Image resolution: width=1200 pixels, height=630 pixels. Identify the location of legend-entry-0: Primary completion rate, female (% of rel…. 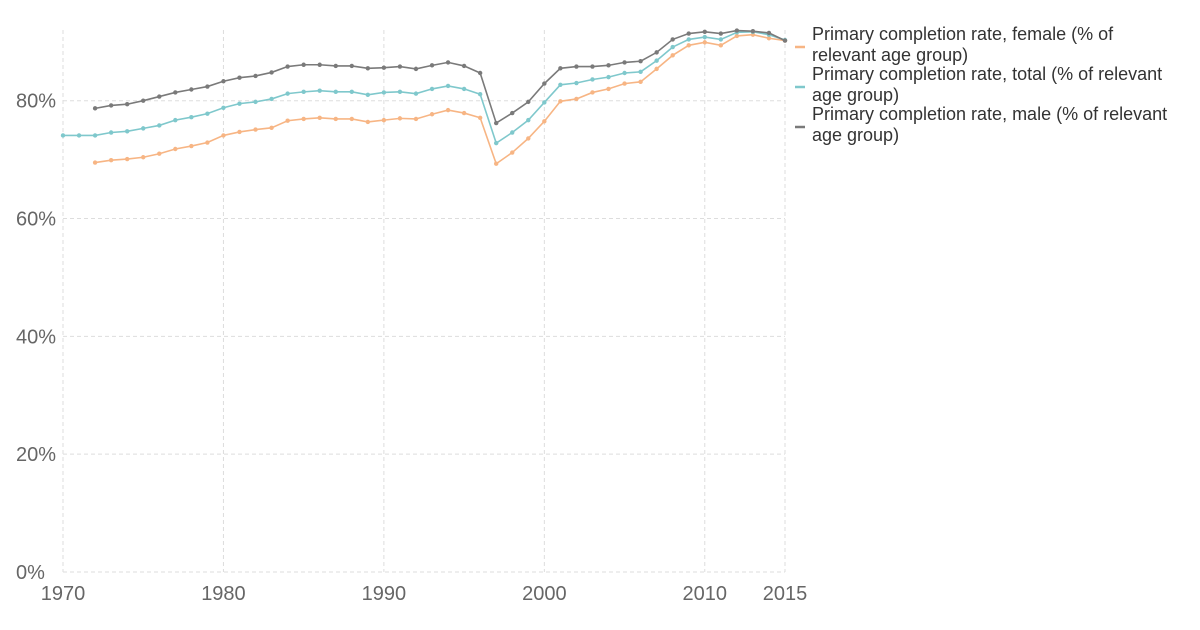
(954, 44).